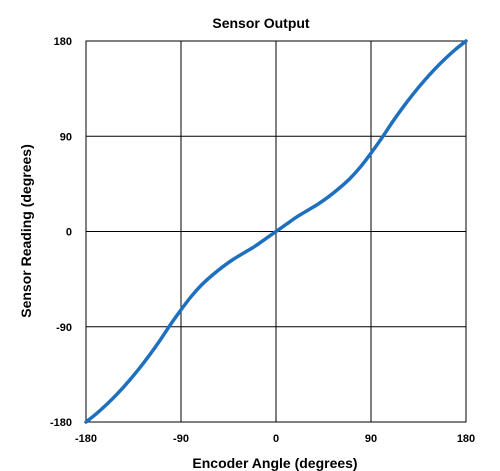  What do you see at coordinates (64, 328) in the screenshot?
I see `y-tick-label: -90` at bounding box center [64, 328].